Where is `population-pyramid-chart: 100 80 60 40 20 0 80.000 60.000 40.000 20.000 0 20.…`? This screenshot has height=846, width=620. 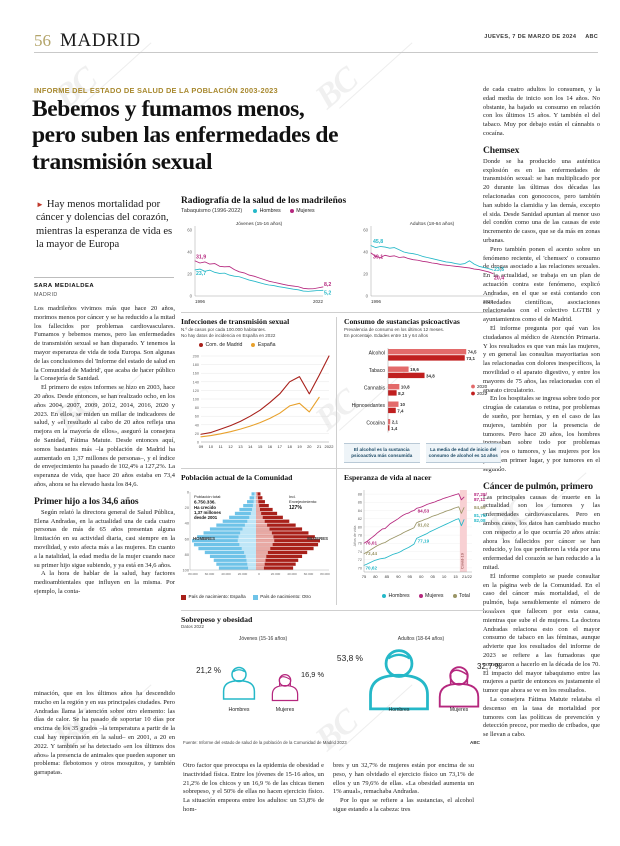 population-pyramid-chart: 100 80 60 40 20 0 80.000 60.000 40.000 20.000 0 20.… is located at coordinates (256, 538).